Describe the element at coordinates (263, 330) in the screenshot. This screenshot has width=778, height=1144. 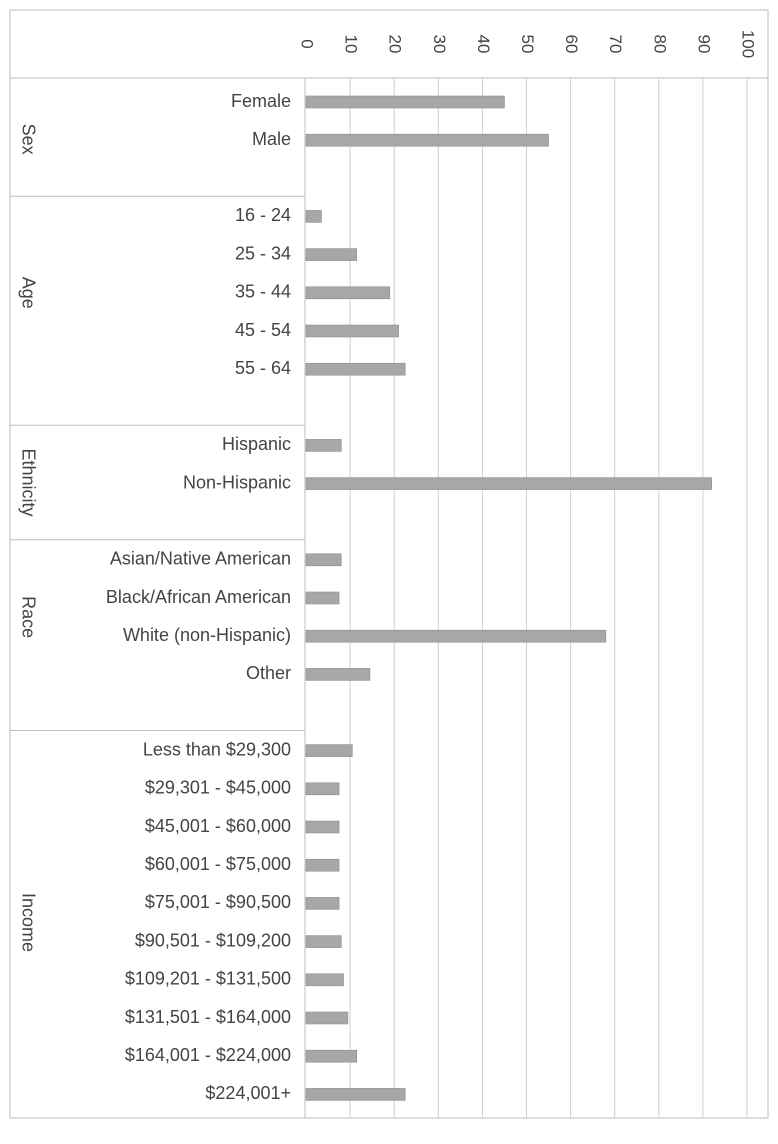
I see `category-label: 45 - 54` at that location.